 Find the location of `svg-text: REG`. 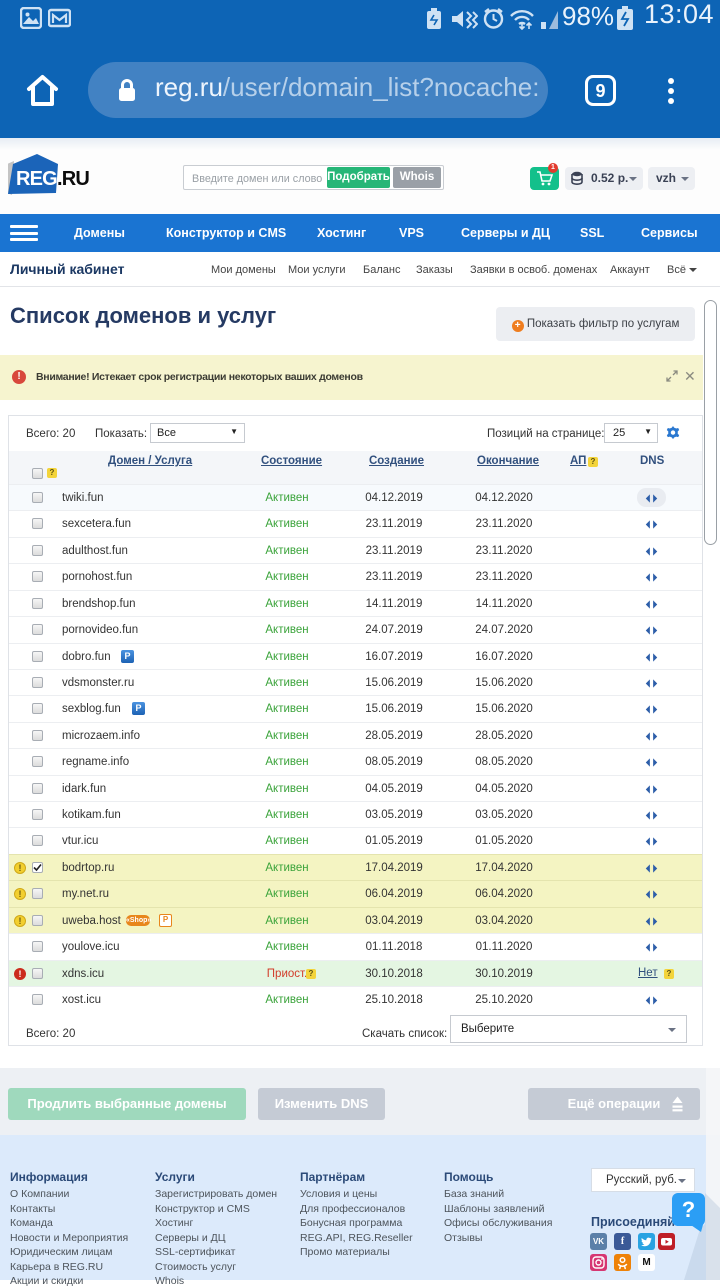

svg-text: REG is located at coordinates (36, 179).